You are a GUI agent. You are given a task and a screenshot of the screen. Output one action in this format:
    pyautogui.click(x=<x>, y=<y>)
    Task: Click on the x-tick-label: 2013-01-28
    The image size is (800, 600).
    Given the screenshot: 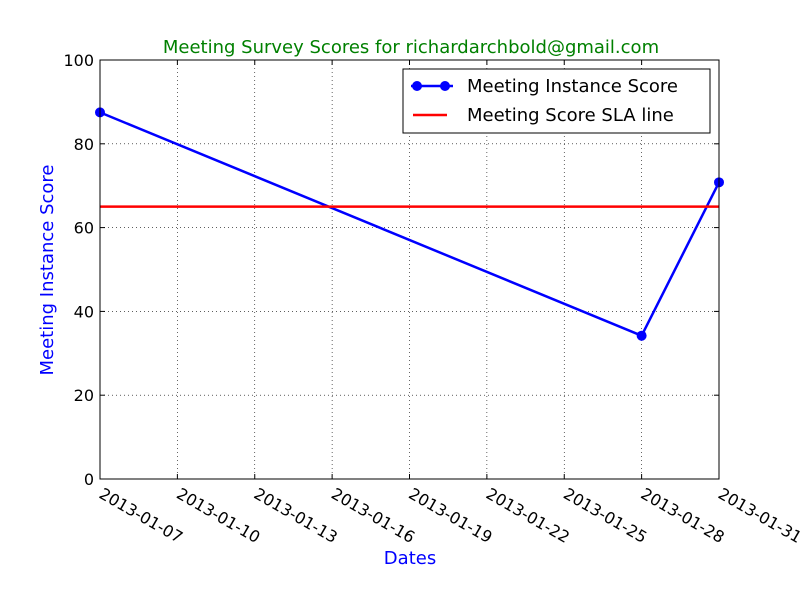 What is the action you would take?
    pyautogui.click(x=683, y=515)
    